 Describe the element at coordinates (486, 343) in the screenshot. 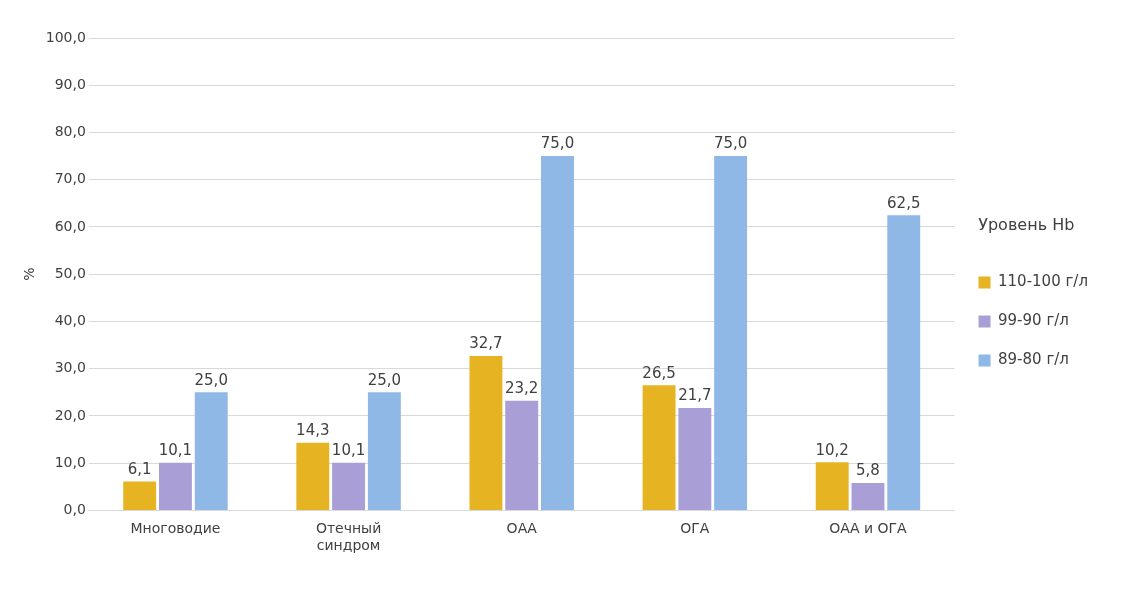

I see `data-label: 32,7` at that location.